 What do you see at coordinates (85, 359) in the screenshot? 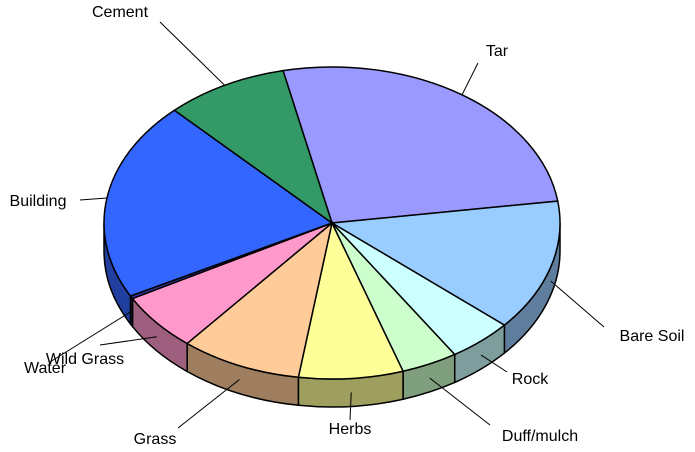
I see `slice-label: Wild Grass` at bounding box center [85, 359].